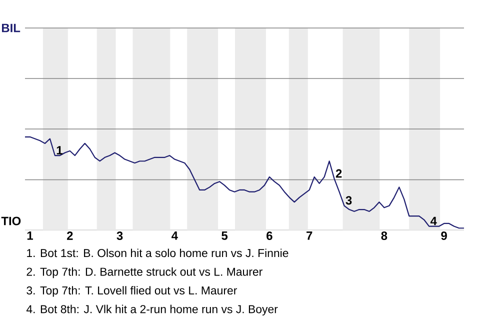  What do you see at coordinates (225, 236) in the screenshot?
I see `x-tick-label: 5` at bounding box center [225, 236].